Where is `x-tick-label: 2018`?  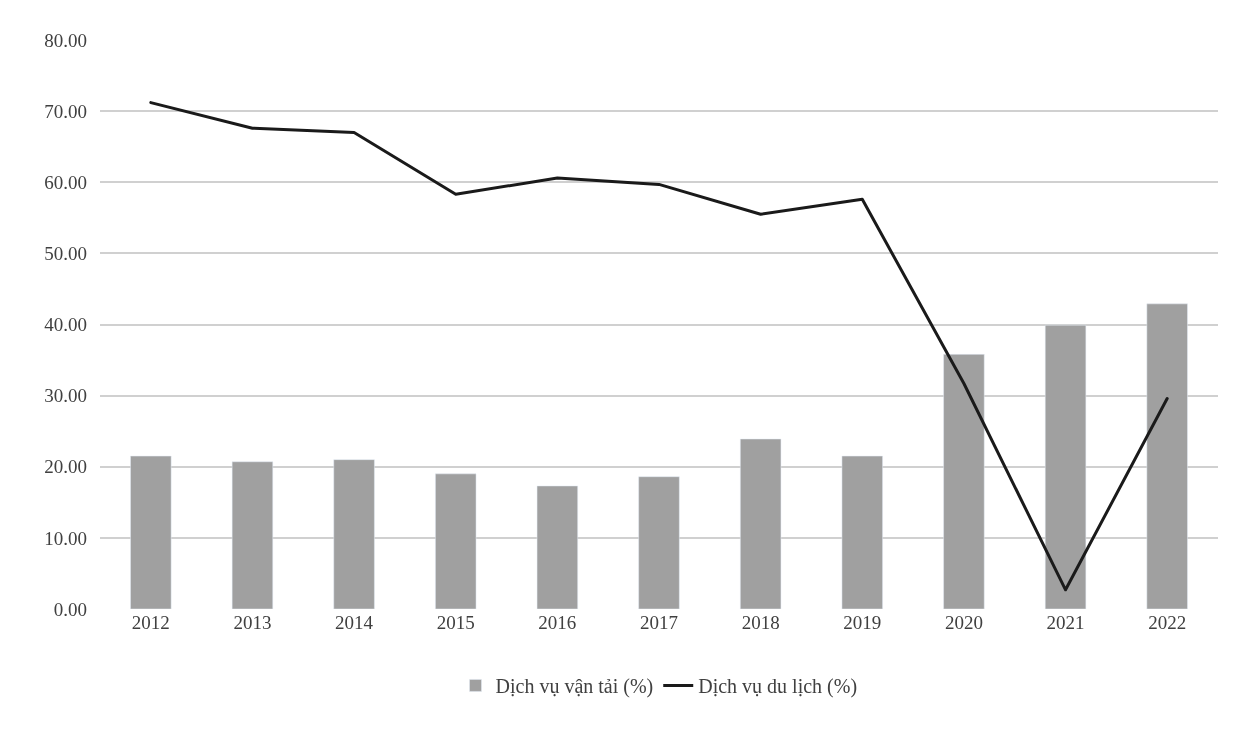 x-tick-label: 2018 is located at coordinates (760, 622).